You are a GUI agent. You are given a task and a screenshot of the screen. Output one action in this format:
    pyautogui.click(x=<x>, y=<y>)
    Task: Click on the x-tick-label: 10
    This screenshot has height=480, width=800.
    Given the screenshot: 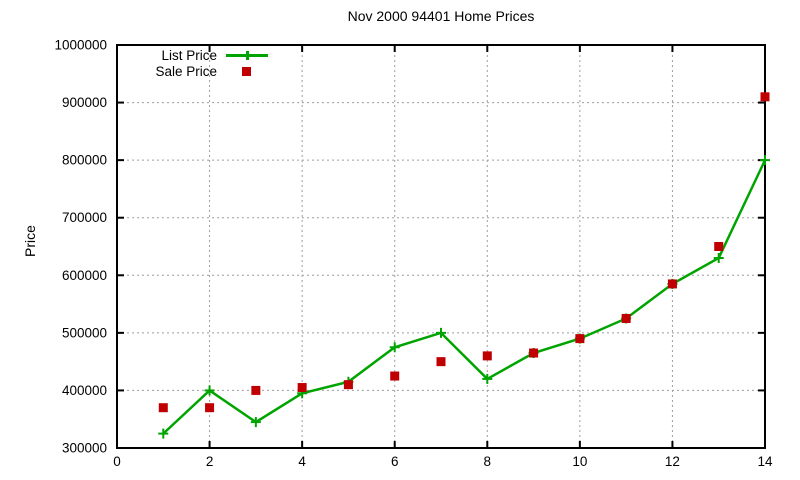 What is the action you would take?
    pyautogui.click(x=579, y=461)
    